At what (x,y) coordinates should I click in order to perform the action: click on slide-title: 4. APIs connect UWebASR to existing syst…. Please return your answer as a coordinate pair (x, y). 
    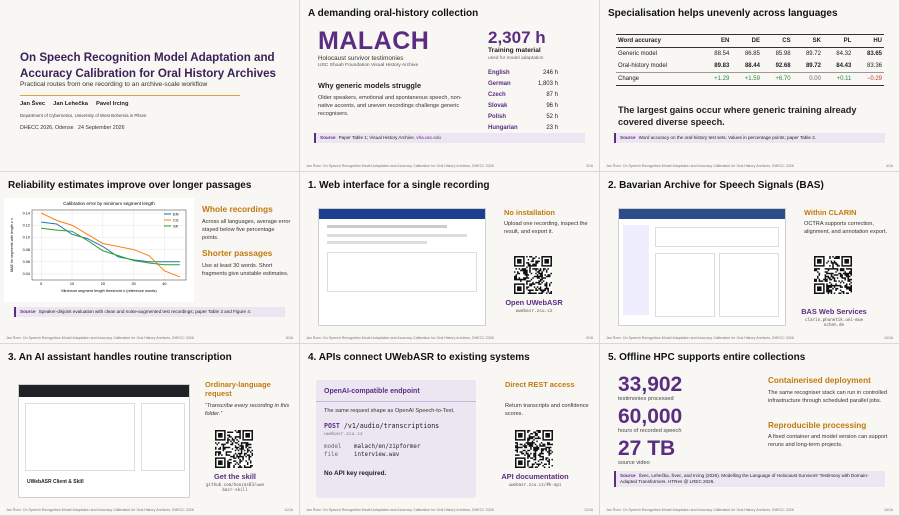
    Looking at the image, I should click on (419, 357).